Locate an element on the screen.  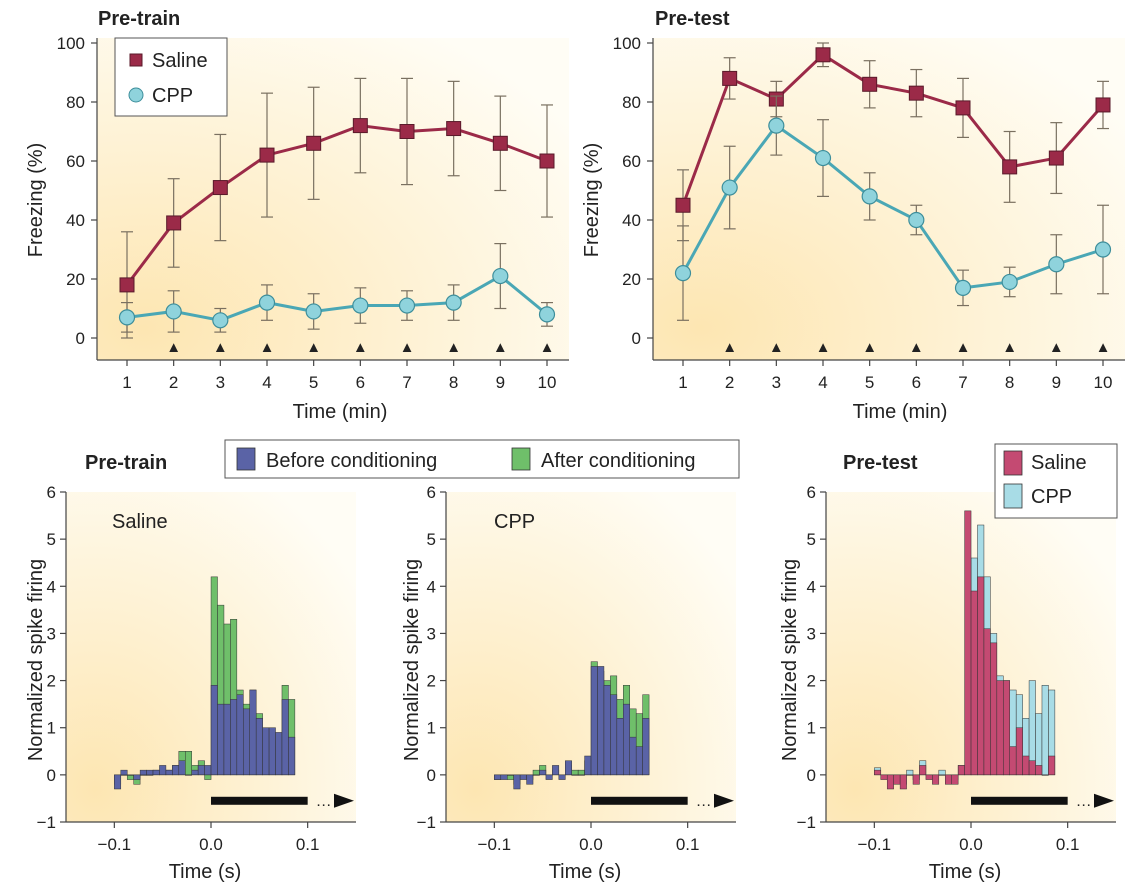
y-tick-label: 4 is located at coordinates (51, 586).